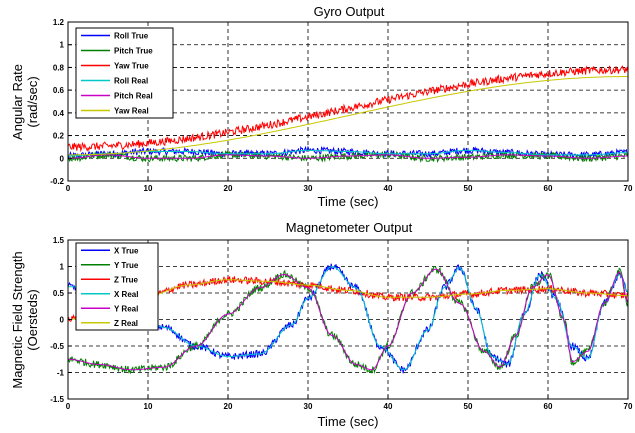 This screenshot has height=433, width=635. I want to click on y-tick-label: -0.2, so click(57, 181).